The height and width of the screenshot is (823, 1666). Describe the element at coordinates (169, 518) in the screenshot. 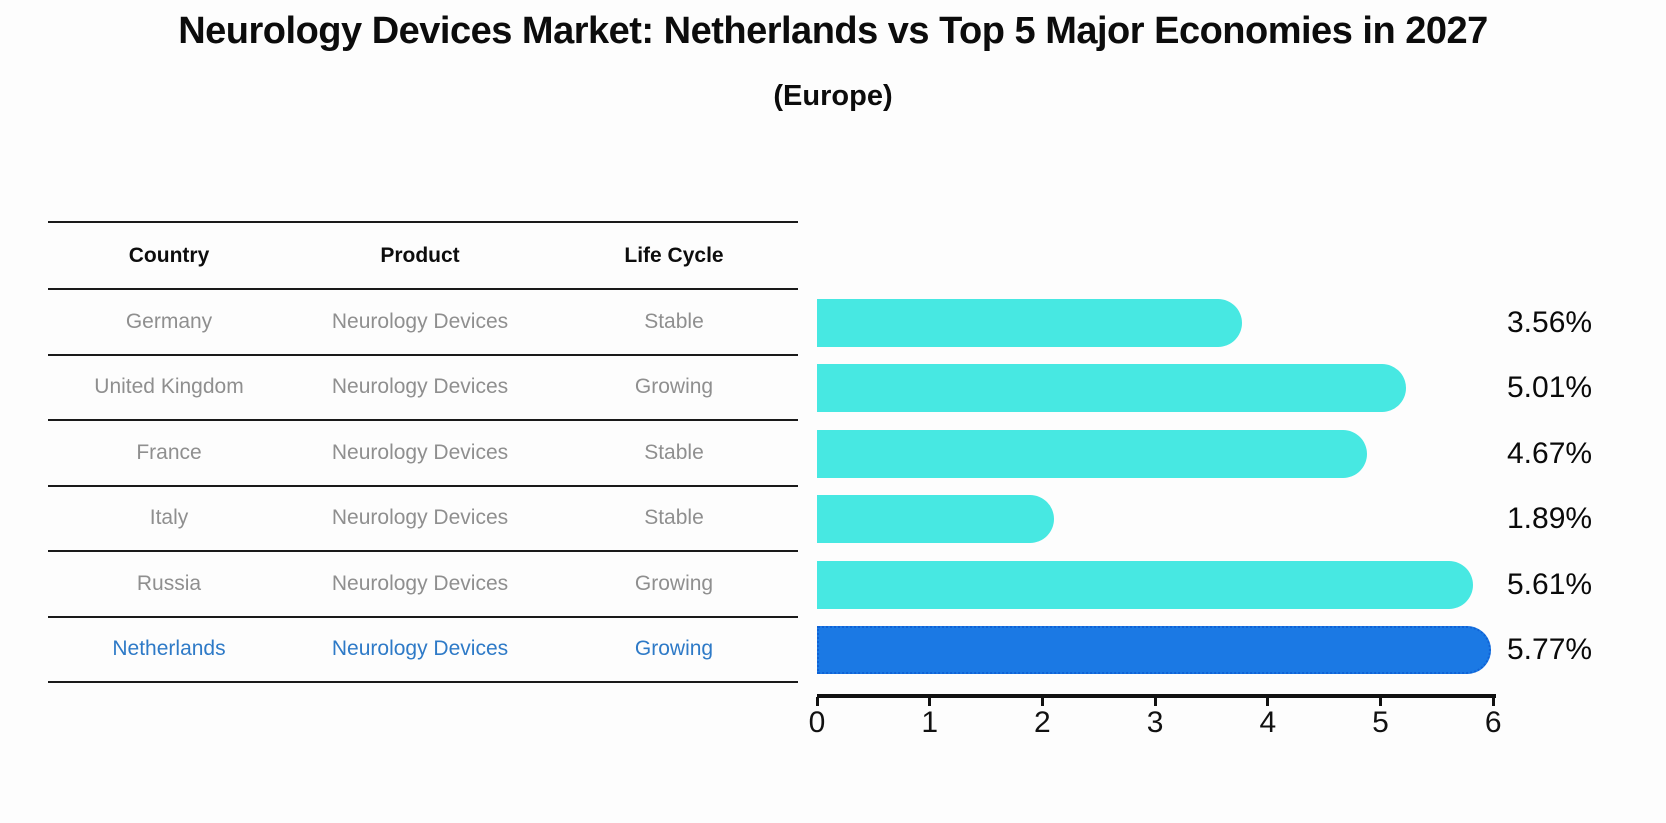

I see `cell-country: Italy` at that location.